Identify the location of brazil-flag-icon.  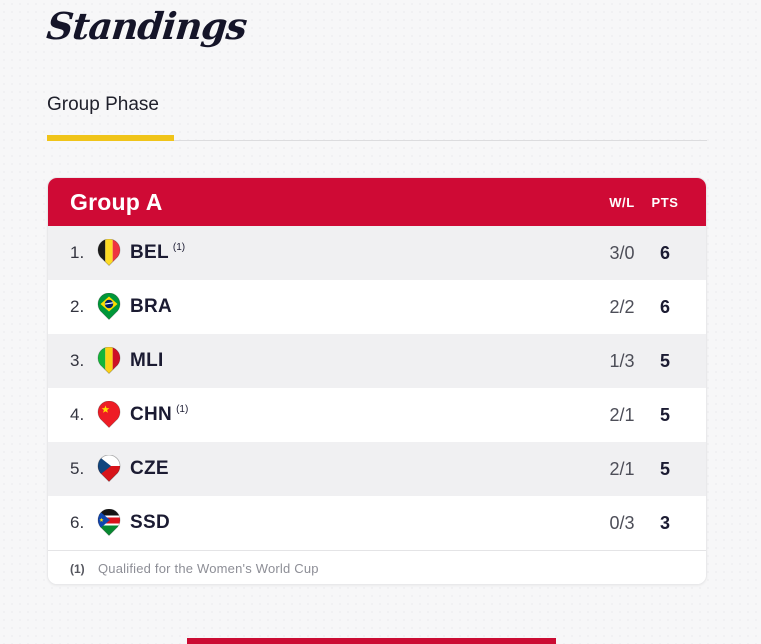
(109, 307).